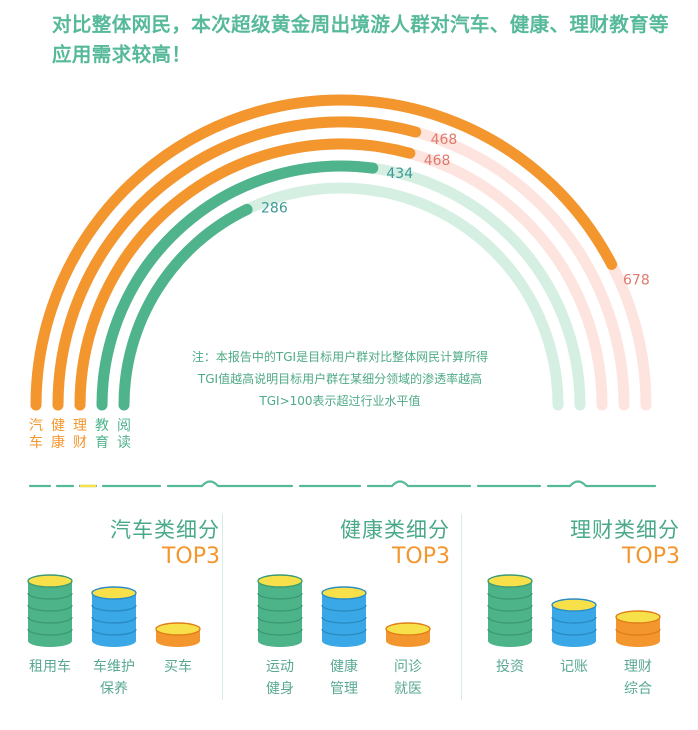  I want to click on panel-title: 健康类细分, so click(395, 530).